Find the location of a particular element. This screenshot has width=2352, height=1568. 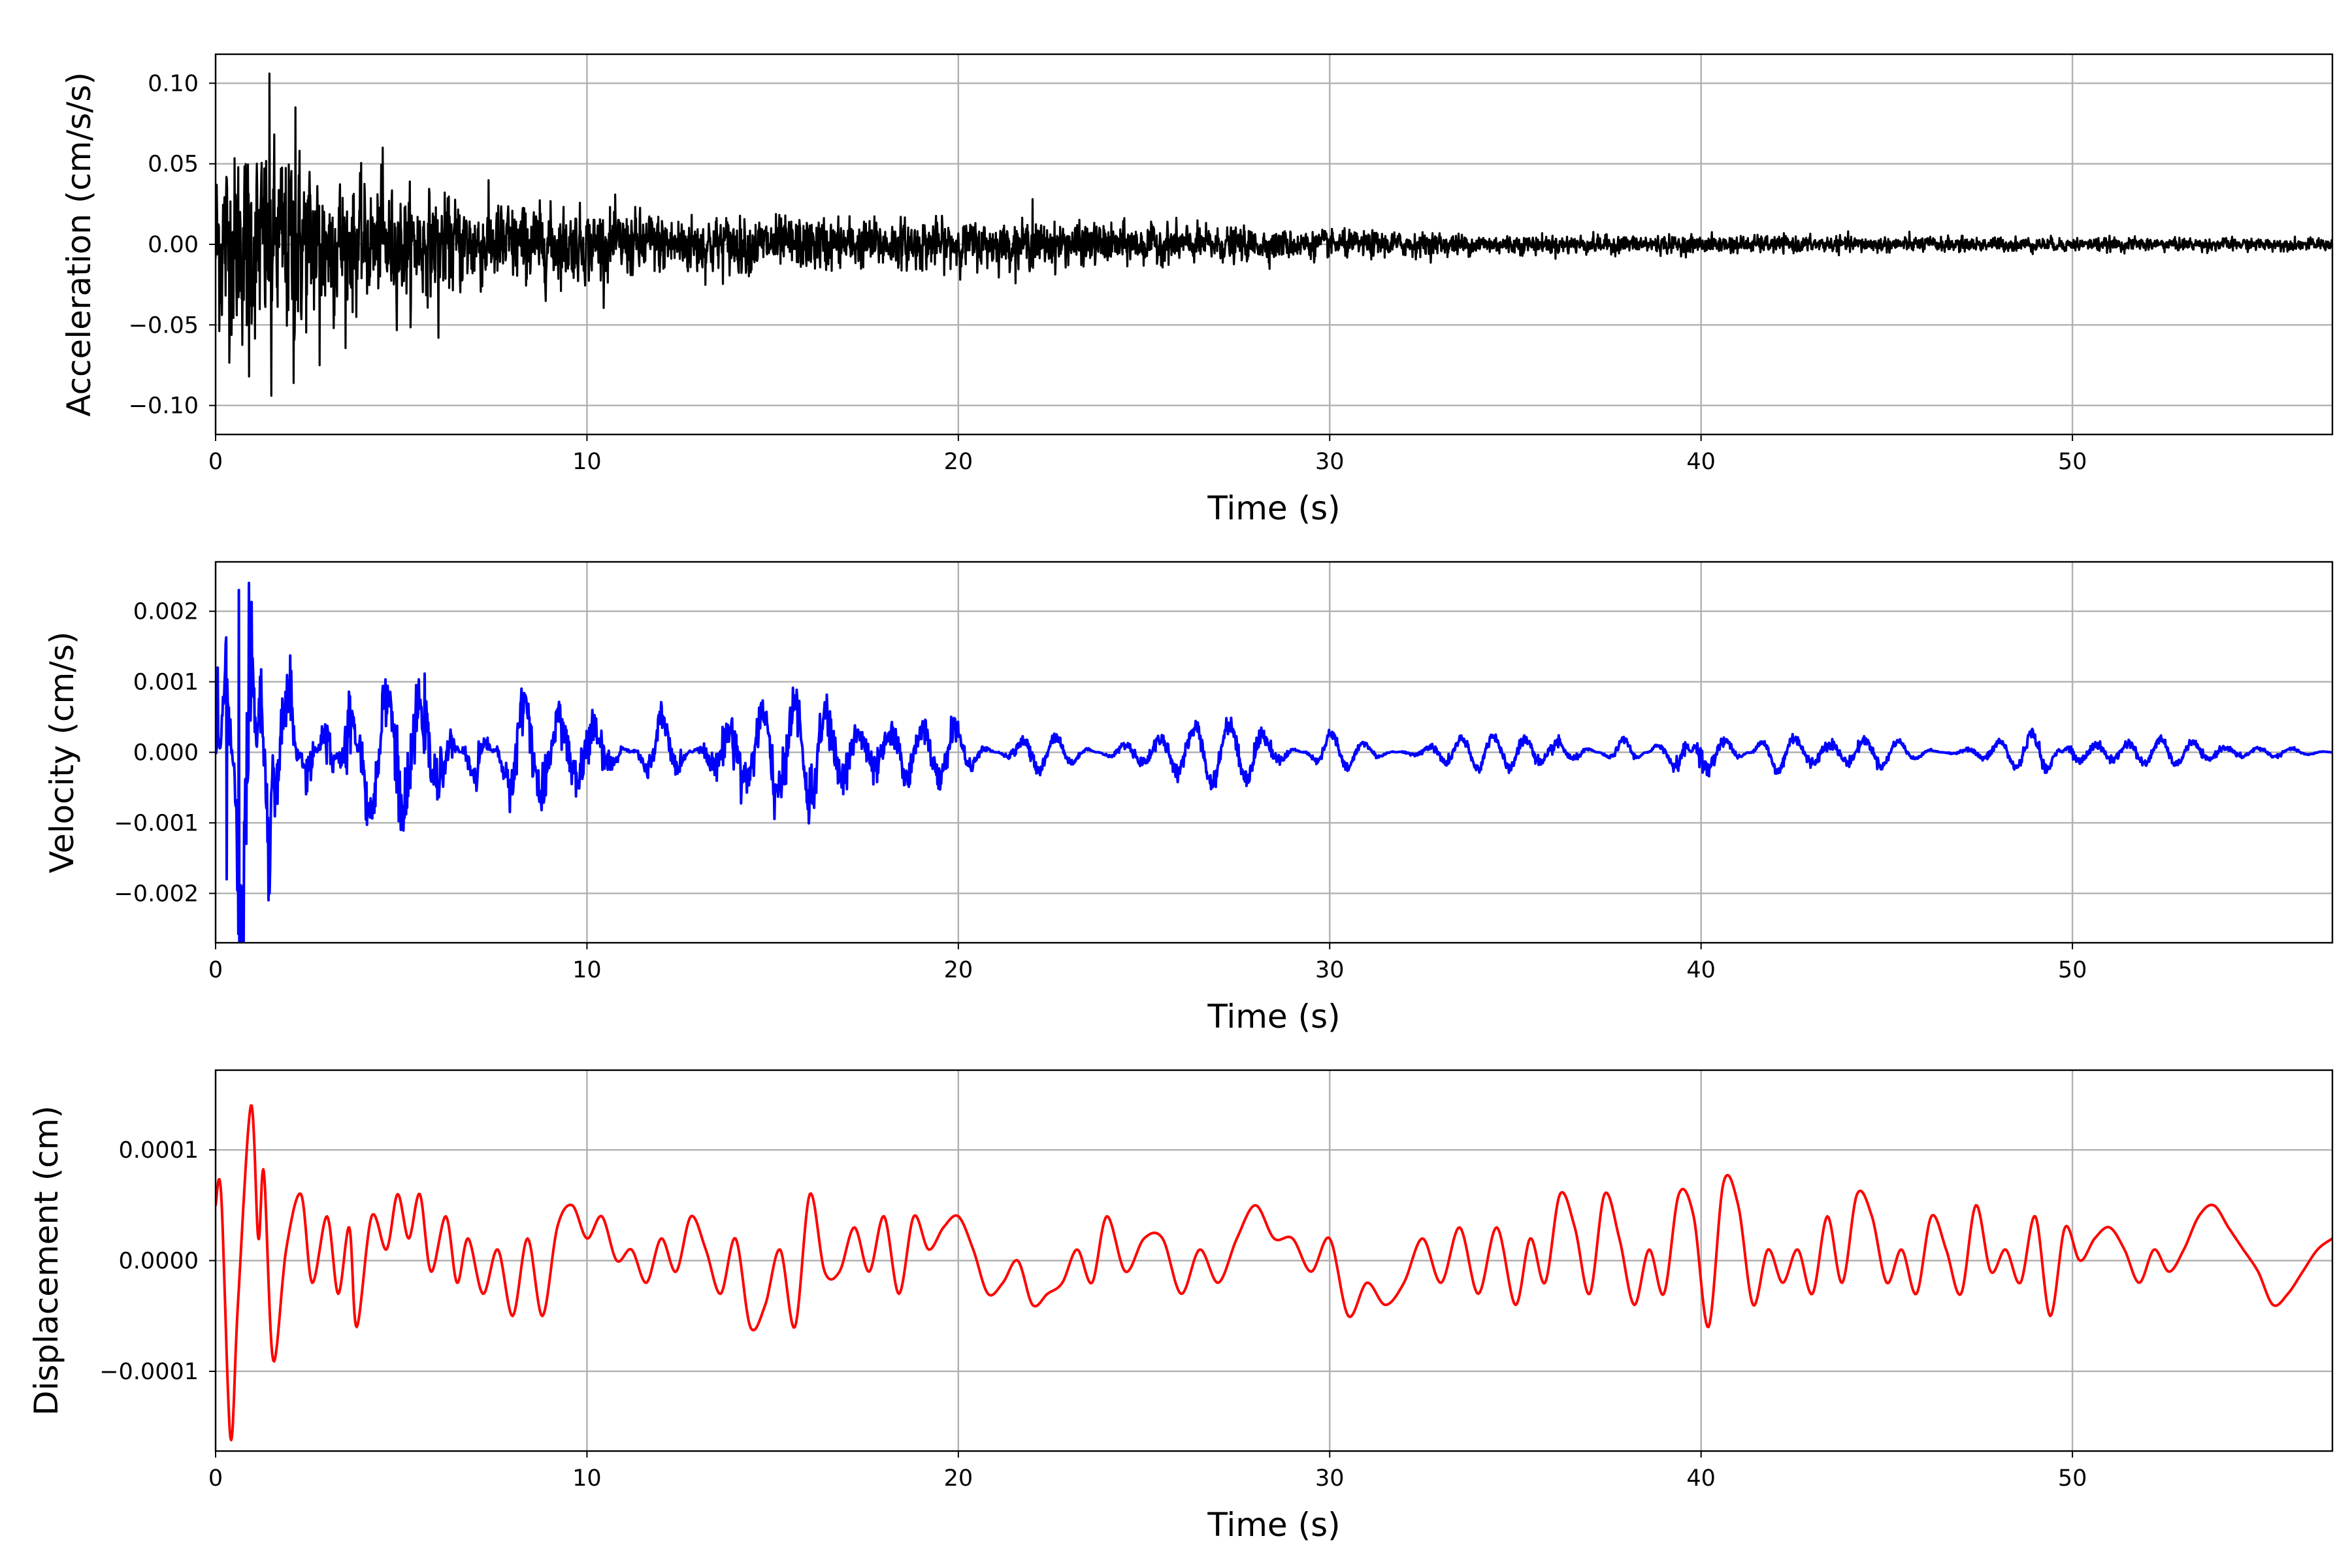

y-tick-label: 0.00 is located at coordinates (173, 245).